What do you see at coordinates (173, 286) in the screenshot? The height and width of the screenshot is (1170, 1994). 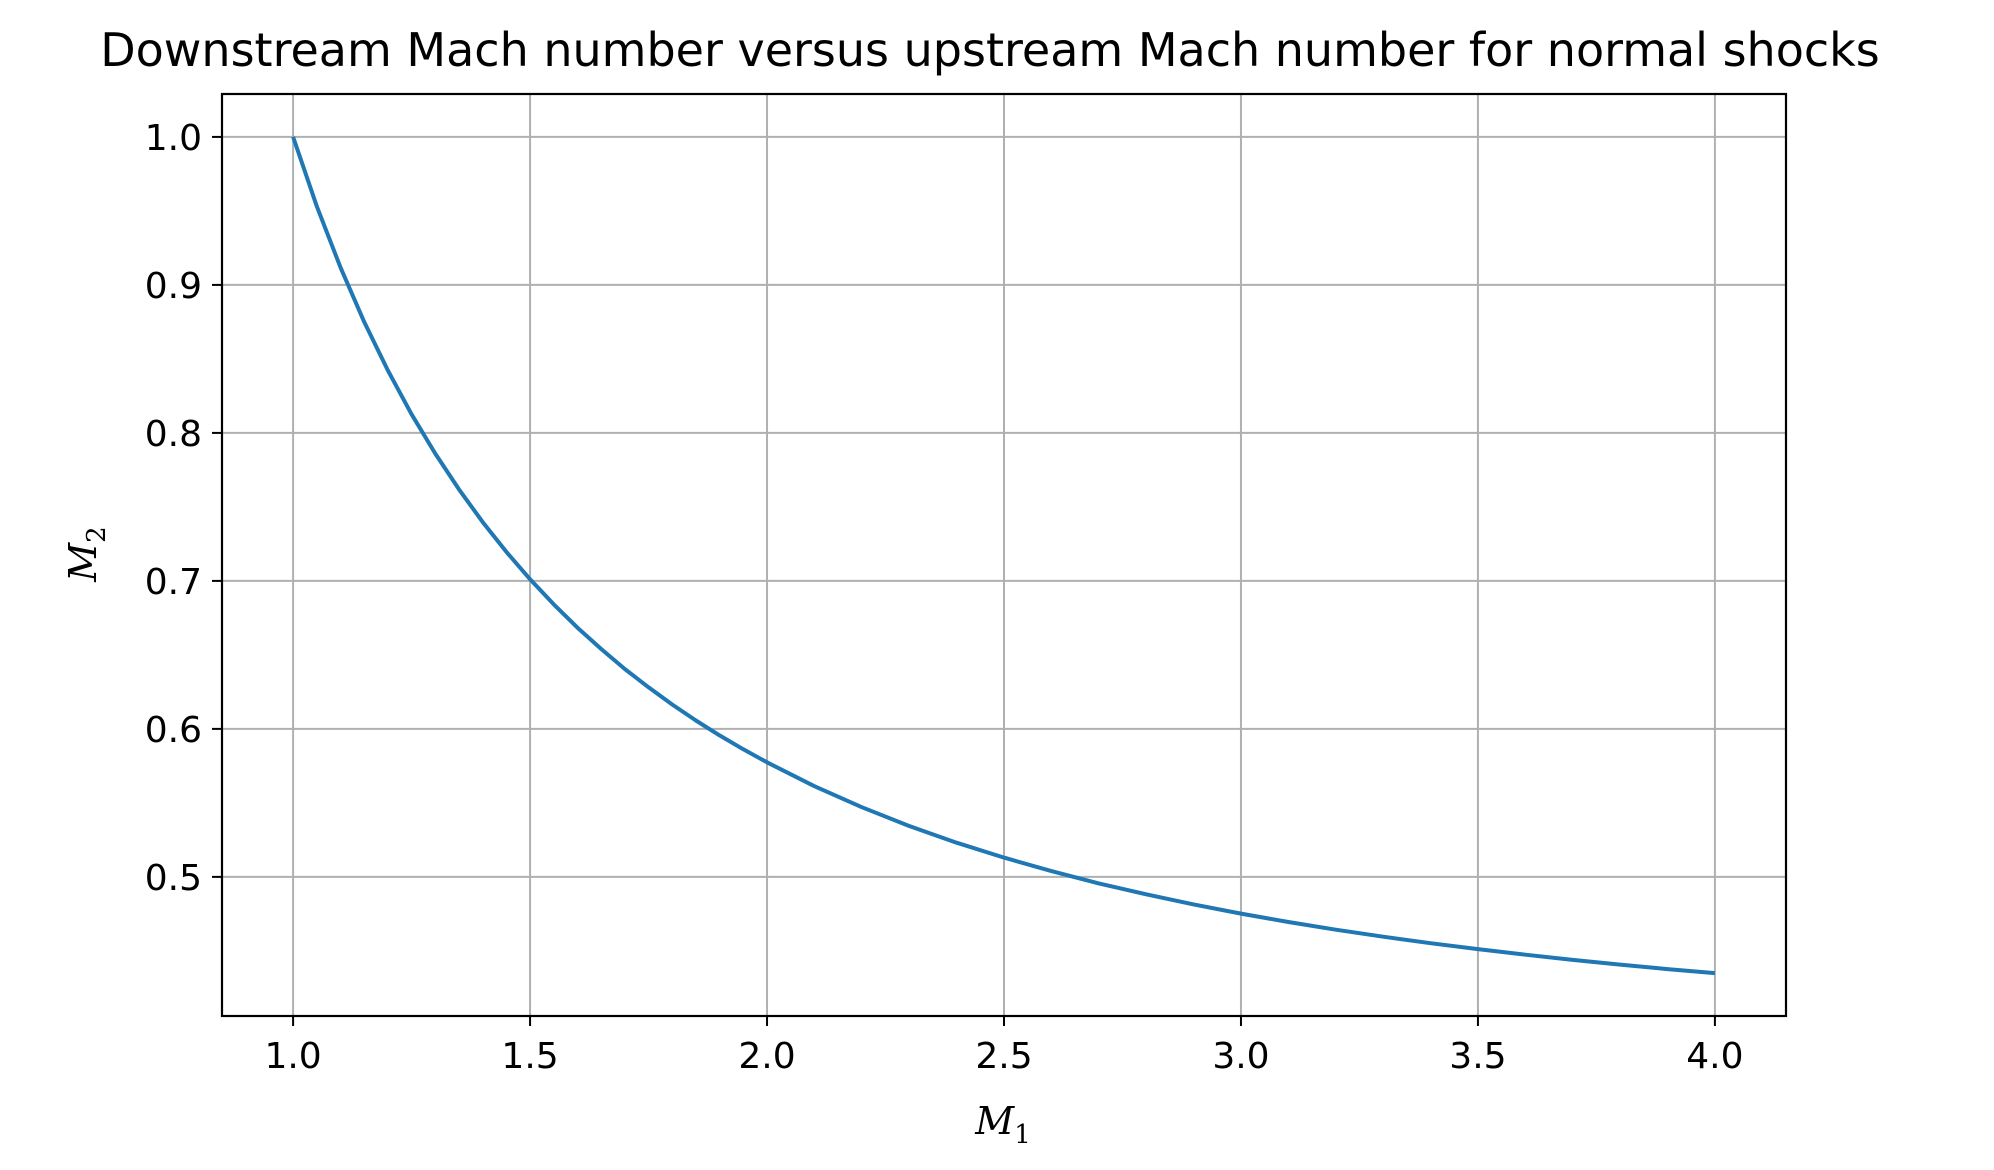 I see `y-tick-label: 0.9` at bounding box center [173, 286].